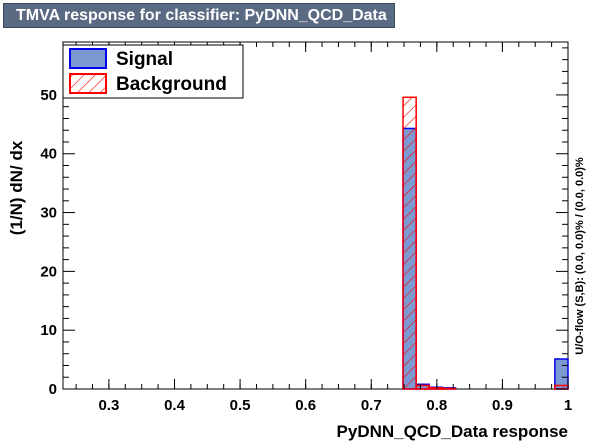 The height and width of the screenshot is (443, 598). Describe the element at coordinates (452, 431) in the screenshot. I see `x-axis-title: PyDNN_QCD_Data response` at that location.